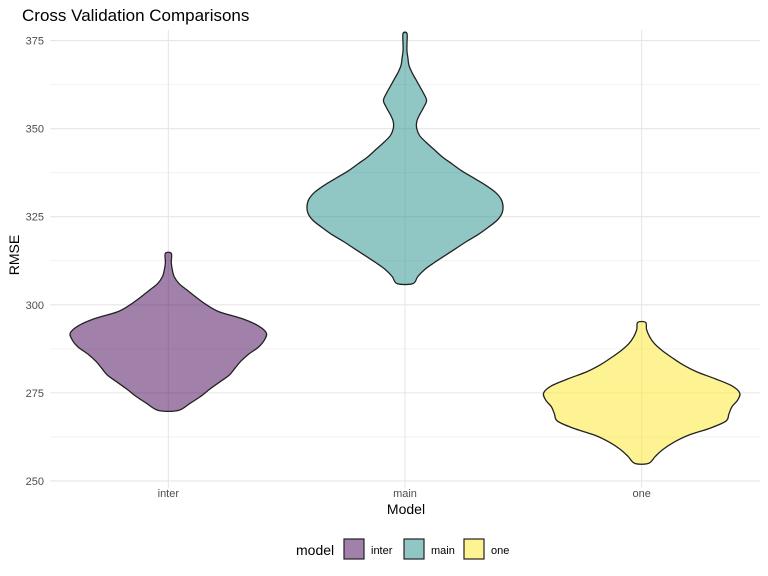 The width and height of the screenshot is (768, 576). What do you see at coordinates (35, 482) in the screenshot?
I see `y-tick-label: 250` at bounding box center [35, 482].